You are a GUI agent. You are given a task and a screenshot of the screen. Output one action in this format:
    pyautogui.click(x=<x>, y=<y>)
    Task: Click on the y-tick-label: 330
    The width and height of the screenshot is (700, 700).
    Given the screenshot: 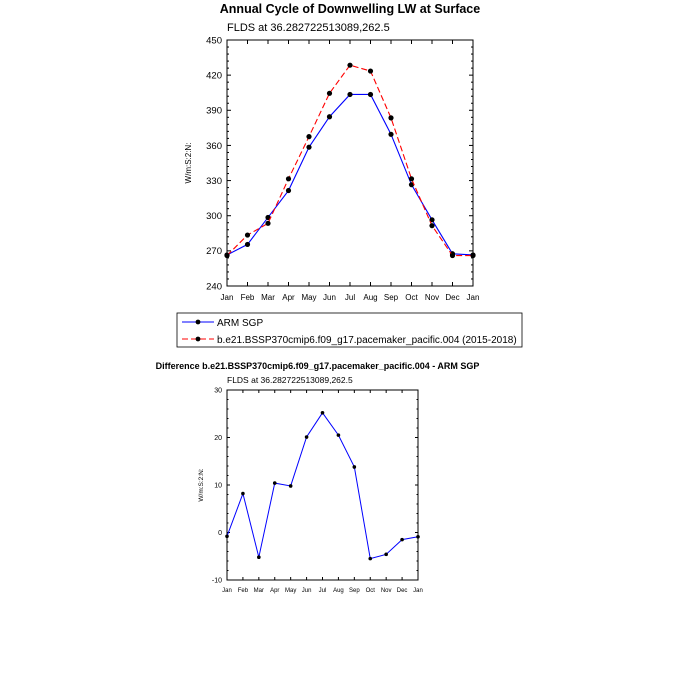 What is the action you would take?
    pyautogui.click(x=214, y=181)
    